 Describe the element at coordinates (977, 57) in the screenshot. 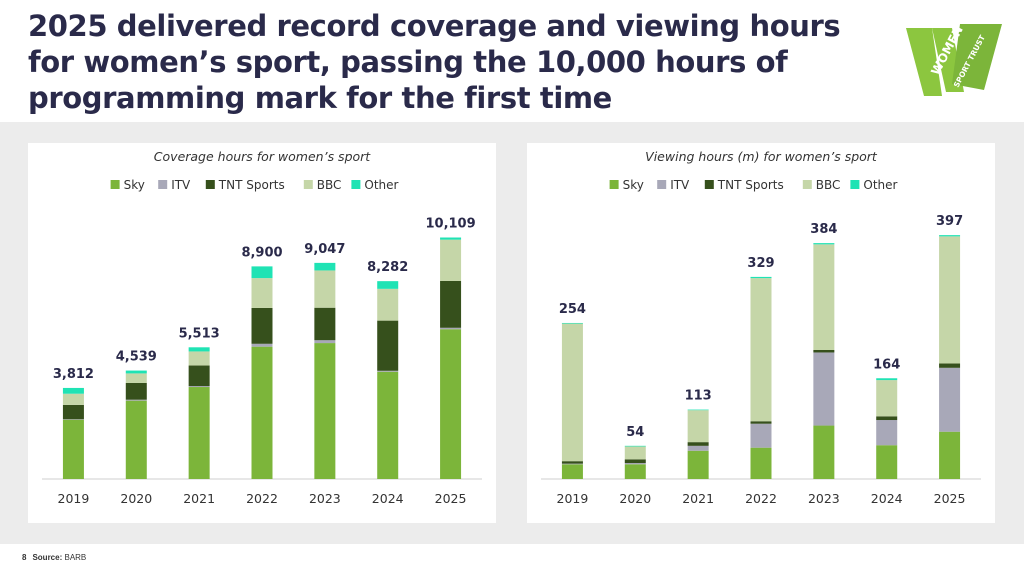

I see `logo-shape-right` at that location.